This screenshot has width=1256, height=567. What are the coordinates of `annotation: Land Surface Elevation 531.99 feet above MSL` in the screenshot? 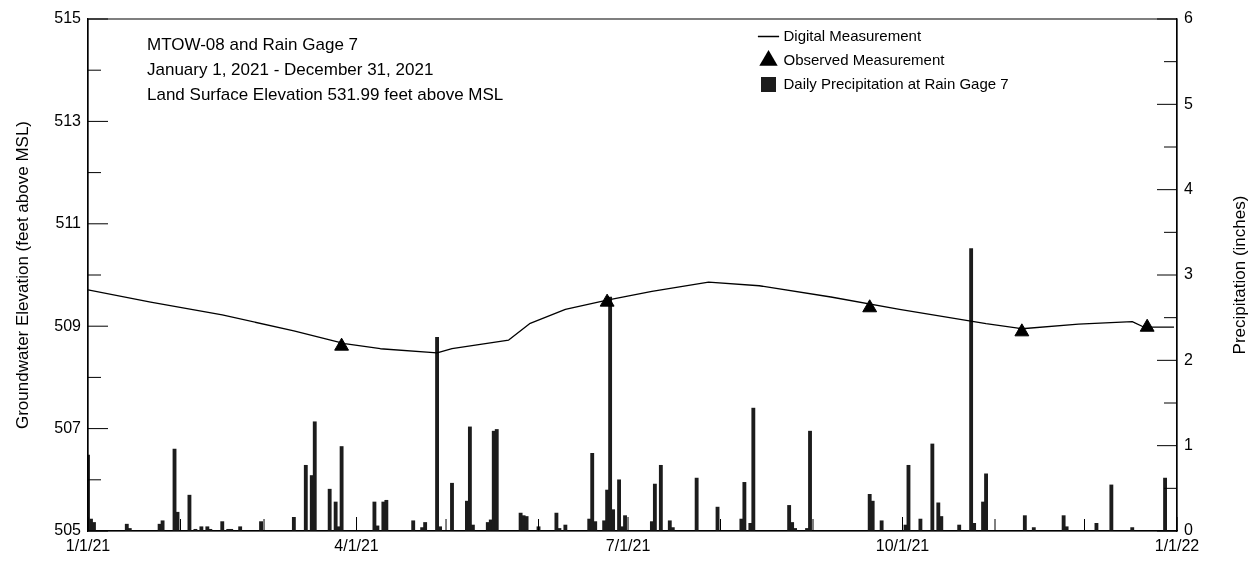 It's located at (325, 94).